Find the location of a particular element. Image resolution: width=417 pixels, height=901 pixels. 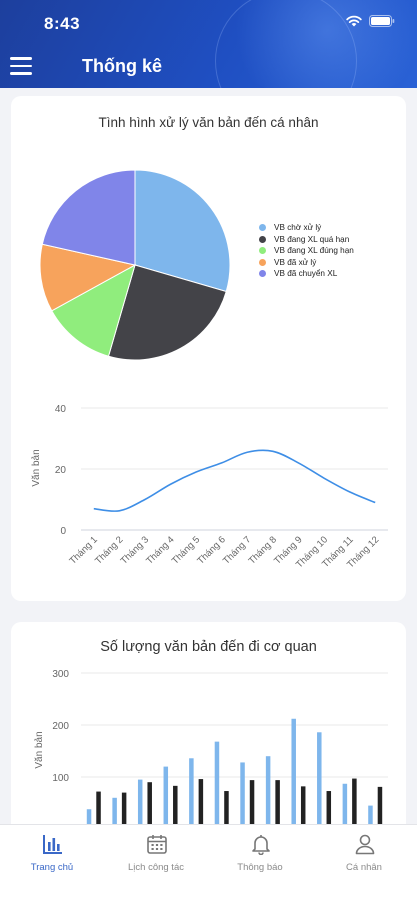

legend-label: VB đã xử lý is located at coordinates (295, 262).